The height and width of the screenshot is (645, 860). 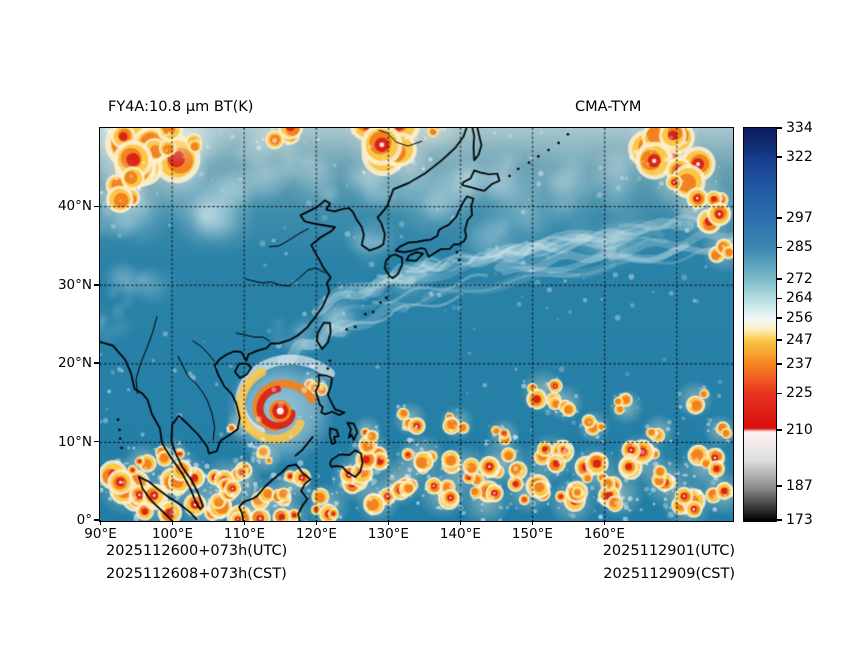 I want to click on colorbar-tick-label: 322, so click(x=799, y=157).